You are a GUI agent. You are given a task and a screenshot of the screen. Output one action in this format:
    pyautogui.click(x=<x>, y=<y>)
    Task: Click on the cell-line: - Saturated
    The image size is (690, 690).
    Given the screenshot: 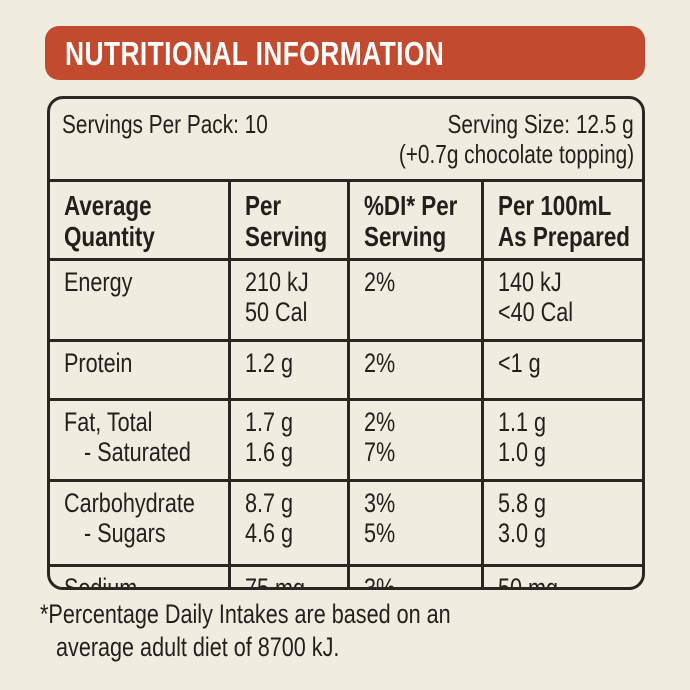 What is the action you would take?
    pyautogui.click(x=137, y=452)
    